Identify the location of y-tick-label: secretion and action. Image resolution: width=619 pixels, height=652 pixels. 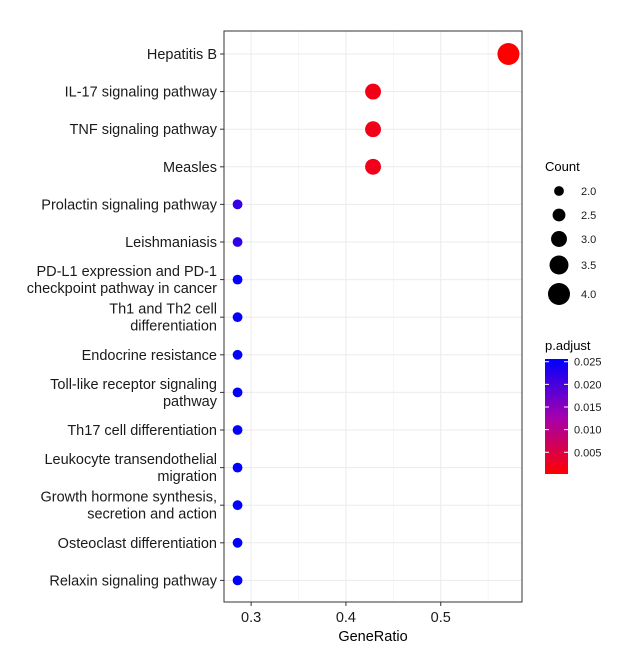
(152, 515).